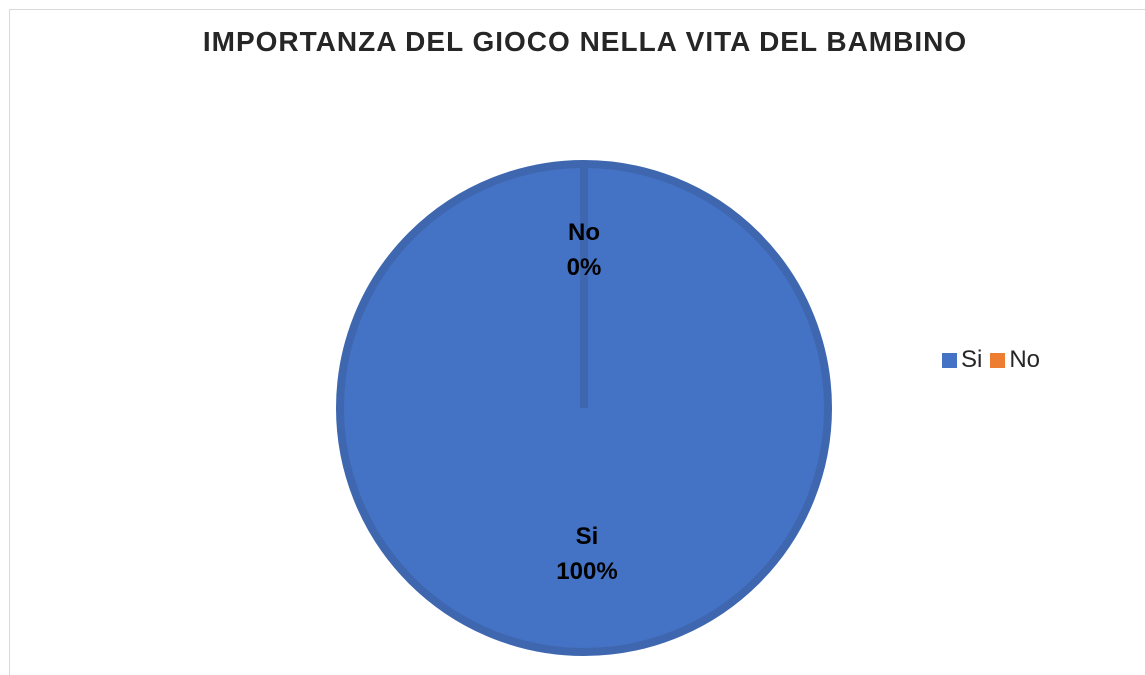  What do you see at coordinates (972, 359) in the screenshot?
I see `legend-label-si: Si` at bounding box center [972, 359].